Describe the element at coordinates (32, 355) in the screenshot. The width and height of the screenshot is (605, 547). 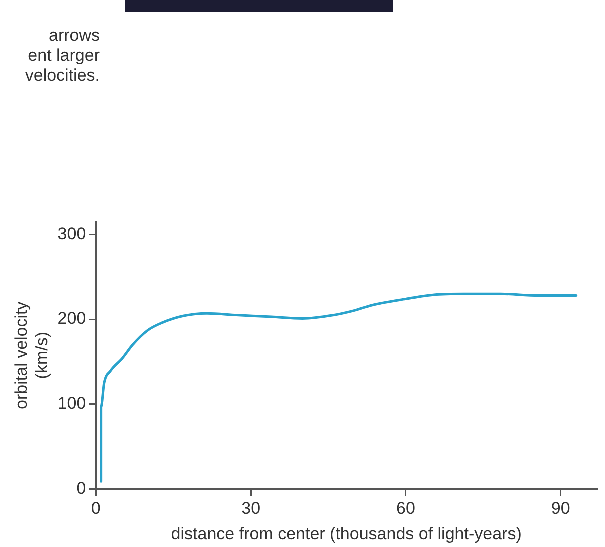
I see `y-axis-title: orbital velocity (km/s)` at that location.